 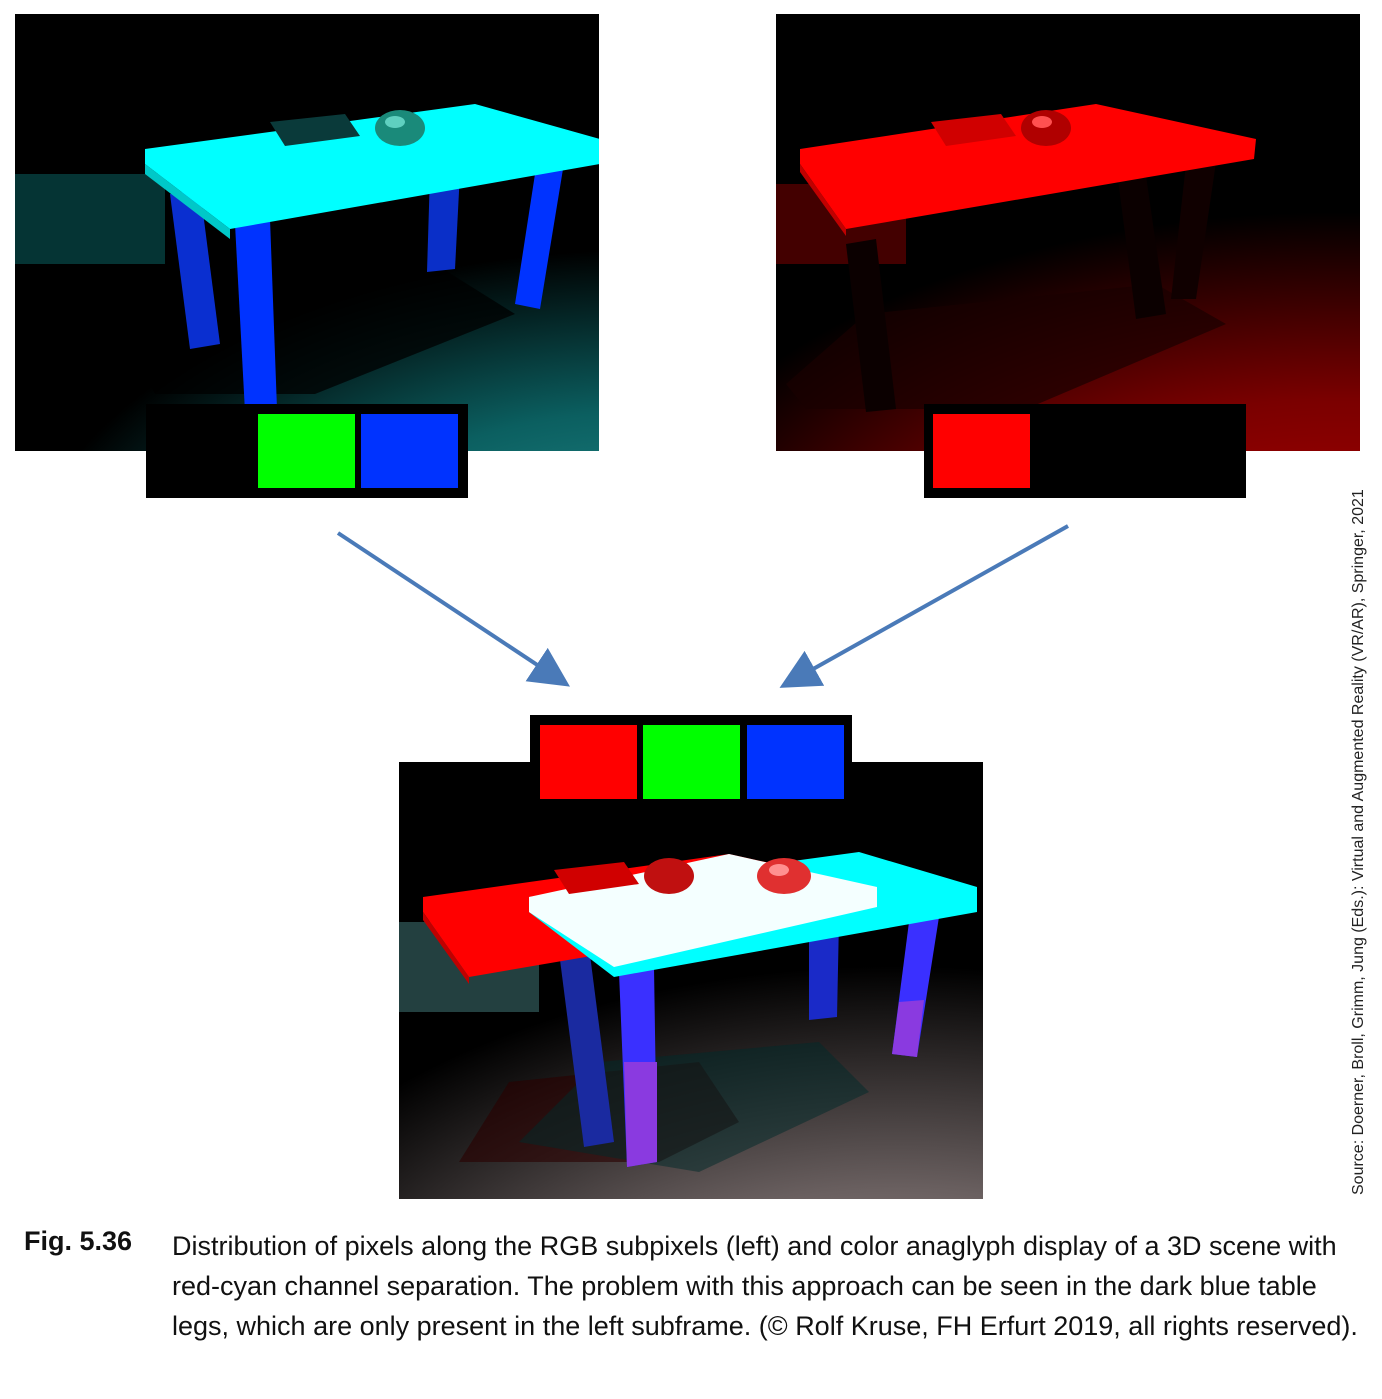 What do you see at coordinates (691, 980) in the screenshot?
I see `anaglyph-composite-image` at bounding box center [691, 980].